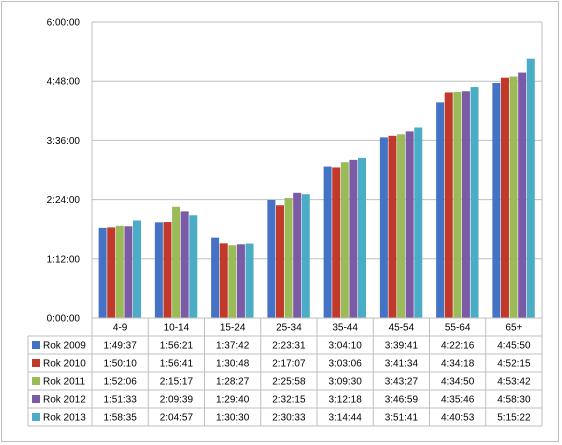 The height and width of the screenshot is (445, 562). I want to click on y-tick-label: 3:36:00, so click(64, 141).